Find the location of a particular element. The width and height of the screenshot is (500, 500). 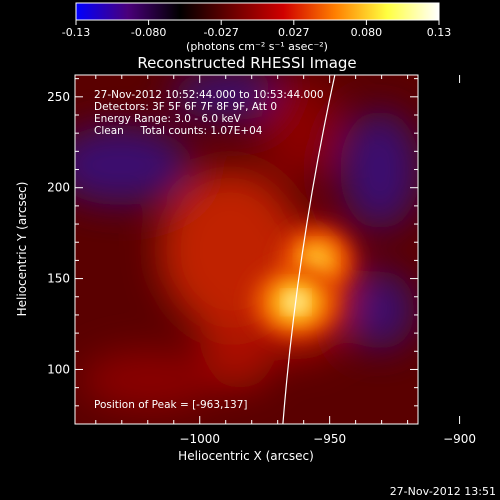

x-tick-label: −1000 is located at coordinates (199, 439).